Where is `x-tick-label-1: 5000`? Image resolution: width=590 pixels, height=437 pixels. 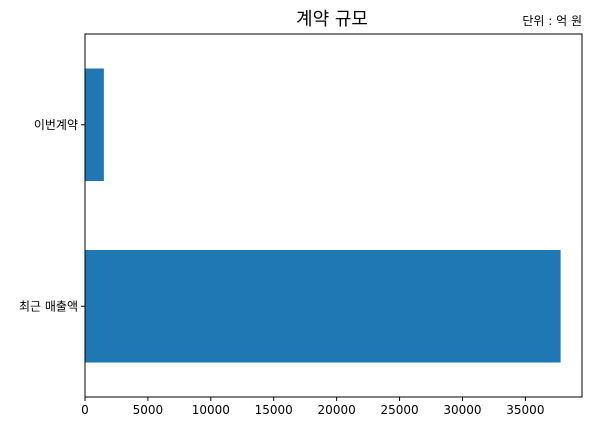
x-tick-label-1: 5000 is located at coordinates (148, 410).